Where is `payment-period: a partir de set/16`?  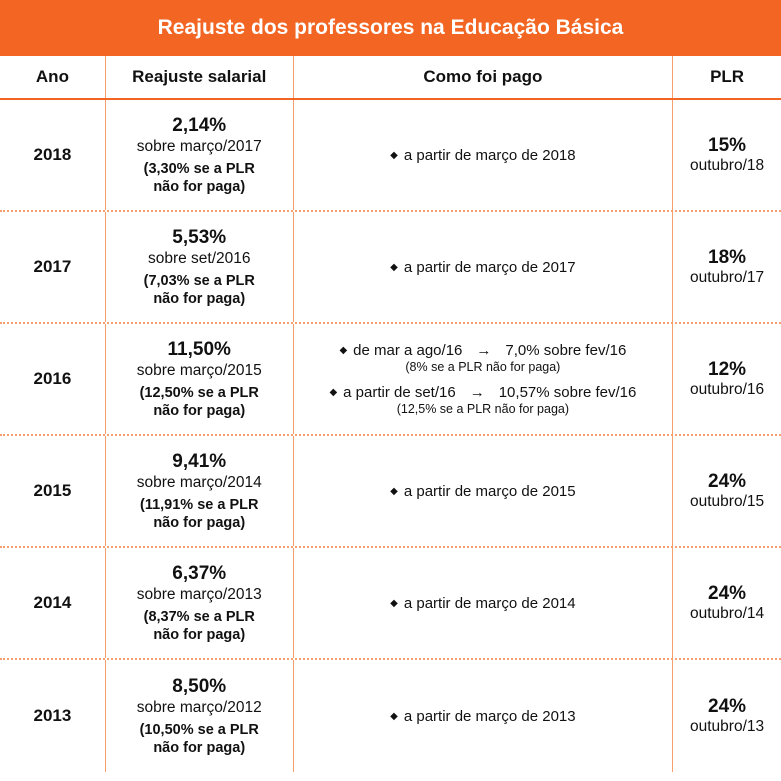
payment-period: a partir de set/16 is located at coordinates (399, 392).